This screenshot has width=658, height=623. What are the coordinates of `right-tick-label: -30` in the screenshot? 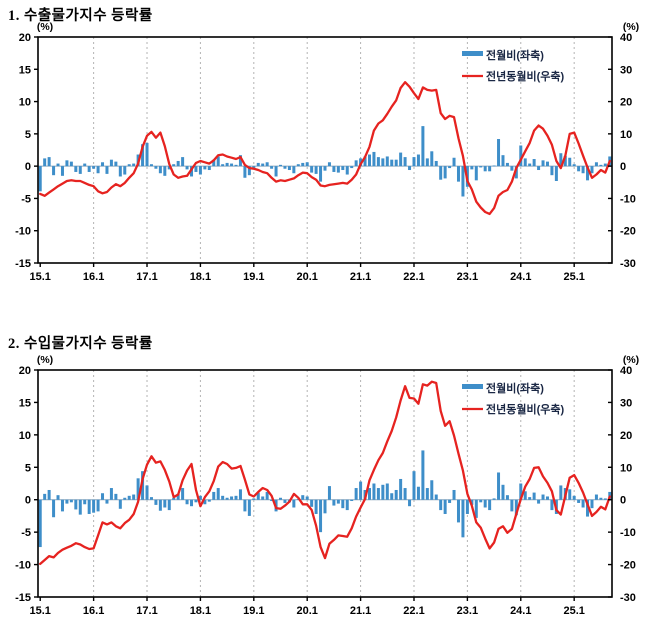 It's located at (628, 264).